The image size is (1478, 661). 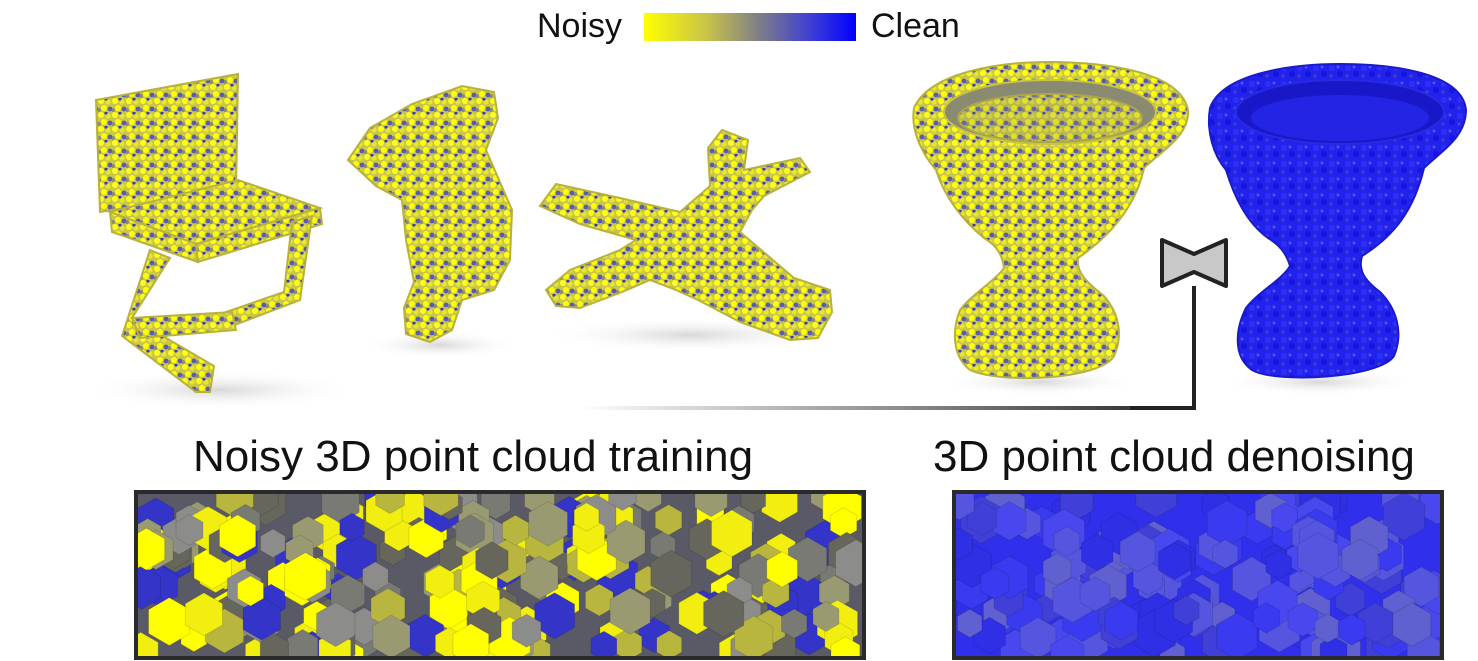 What do you see at coordinates (430, 214) in the screenshot?
I see `horse-point-cloud` at bounding box center [430, 214].